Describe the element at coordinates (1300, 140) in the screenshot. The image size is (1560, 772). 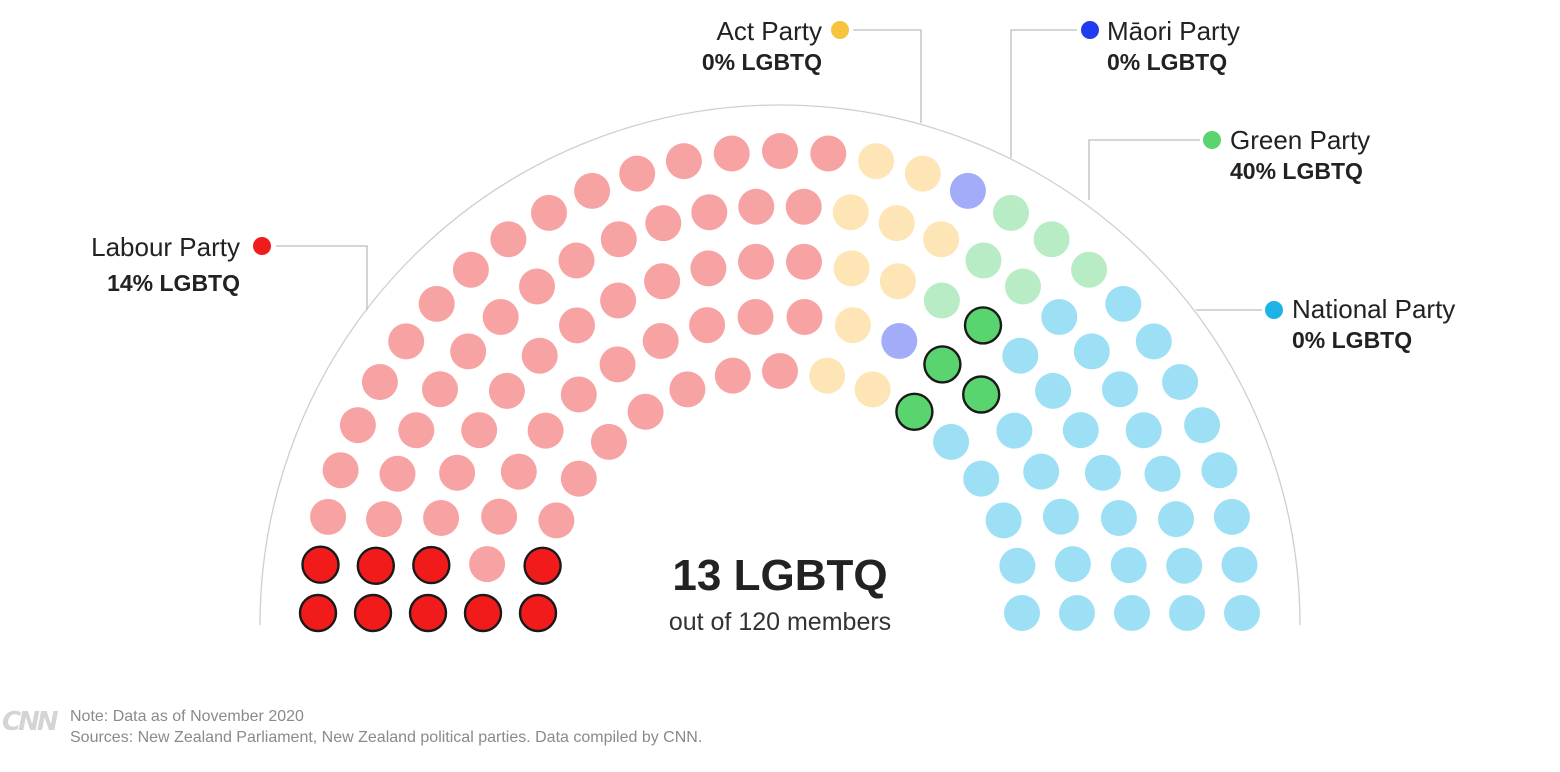
I see `green-name: Green Party` at that location.